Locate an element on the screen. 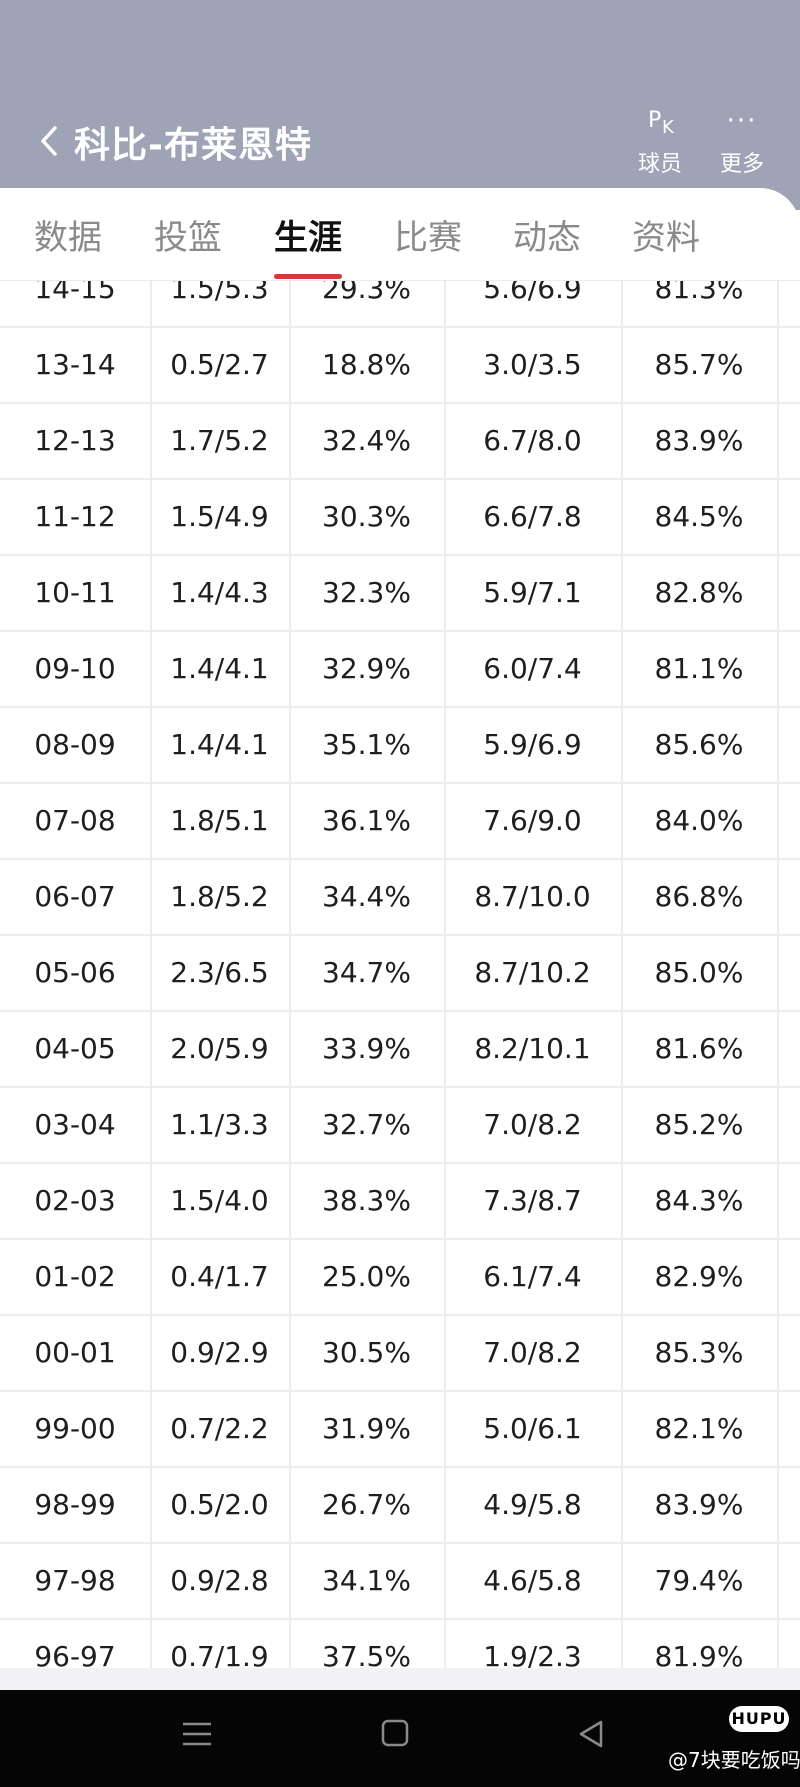  three-pct-cell: 26.7% is located at coordinates (366, 1504).